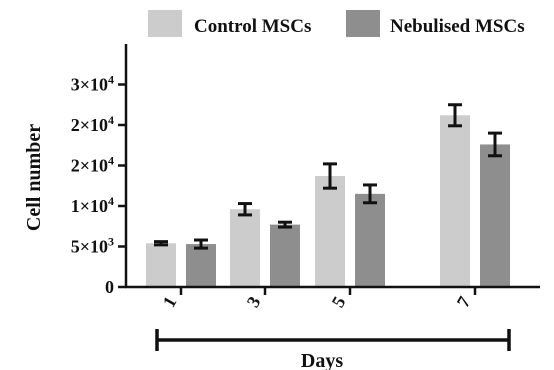 Image resolution: width=554 pixels, height=370 pixels. Describe the element at coordinates (464, 302) in the screenshot. I see `x-tick-label-7: 7` at that location.